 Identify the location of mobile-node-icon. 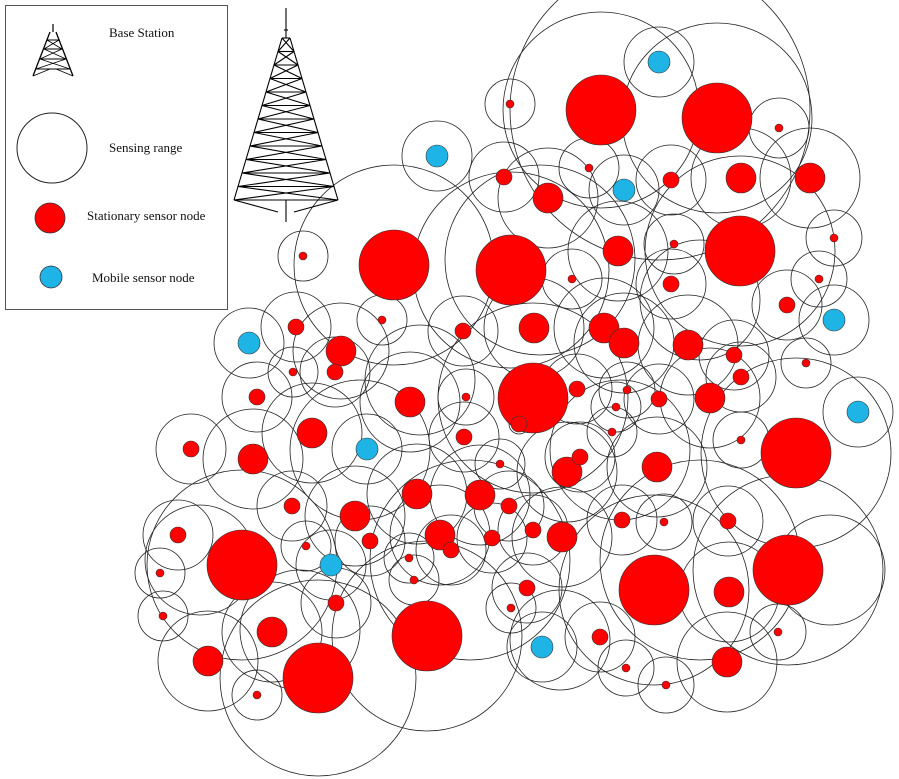
(51, 277).